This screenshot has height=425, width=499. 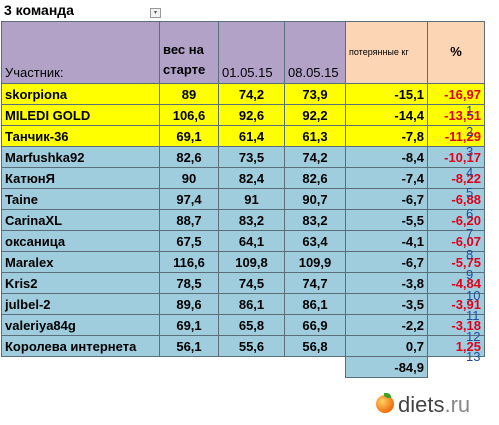 I want to click on start-weight-cell: 89,6, so click(x=189, y=304).